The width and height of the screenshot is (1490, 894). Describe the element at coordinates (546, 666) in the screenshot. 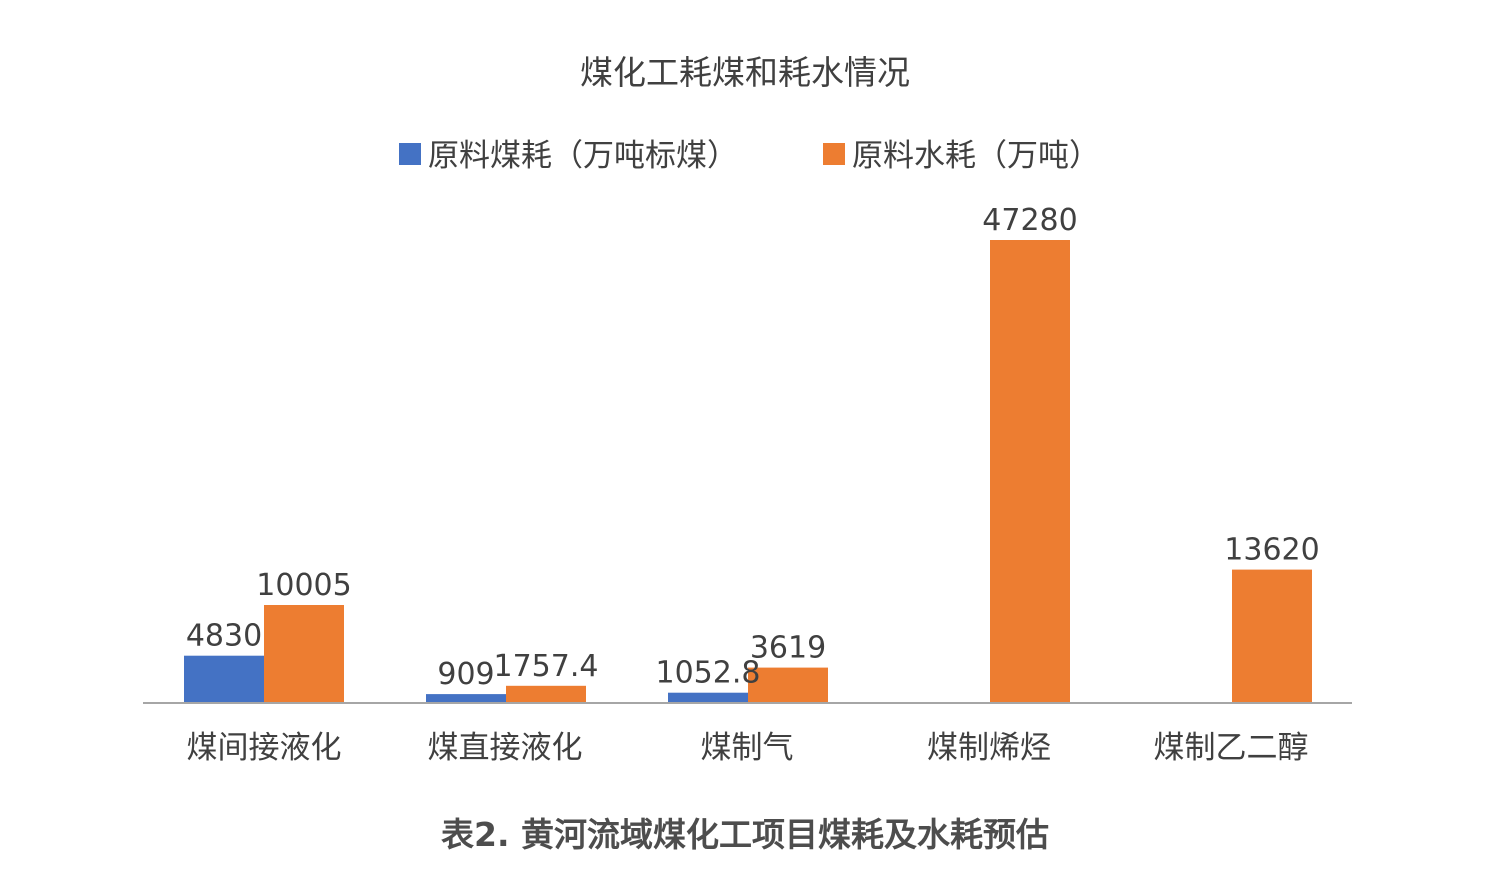

I see `value-label-water: 1757.4` at that location.